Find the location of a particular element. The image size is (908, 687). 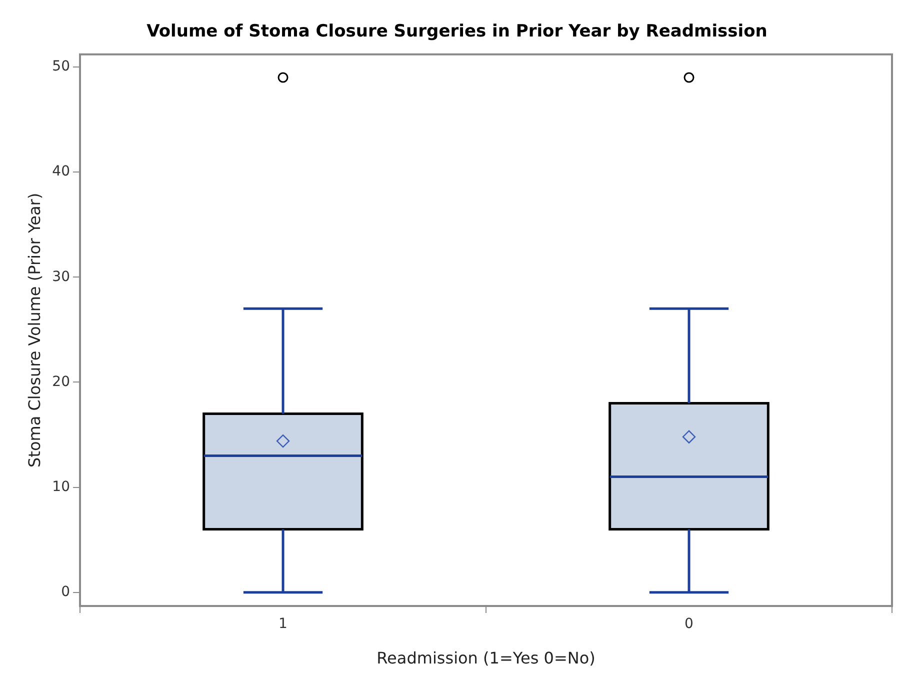

y-tick-label: 0 is located at coordinates (65, 592).